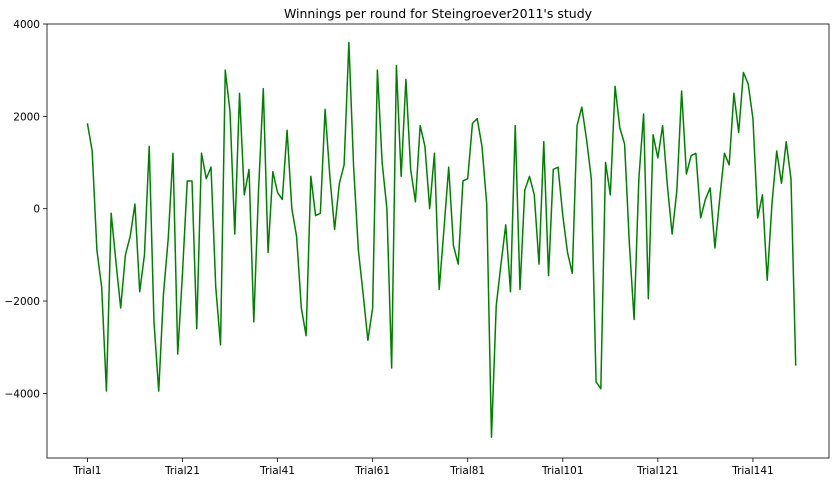 This screenshot has height=487, width=836. I want to click on y-tick-label: 4000, so click(26, 25).